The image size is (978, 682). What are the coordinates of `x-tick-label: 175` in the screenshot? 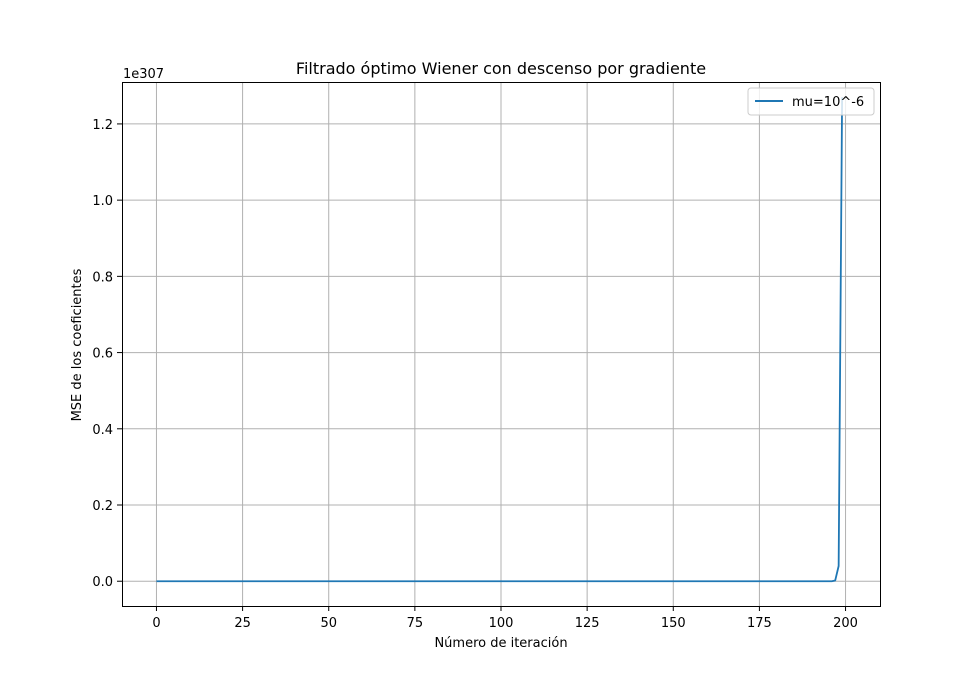 It's located at (759, 623).